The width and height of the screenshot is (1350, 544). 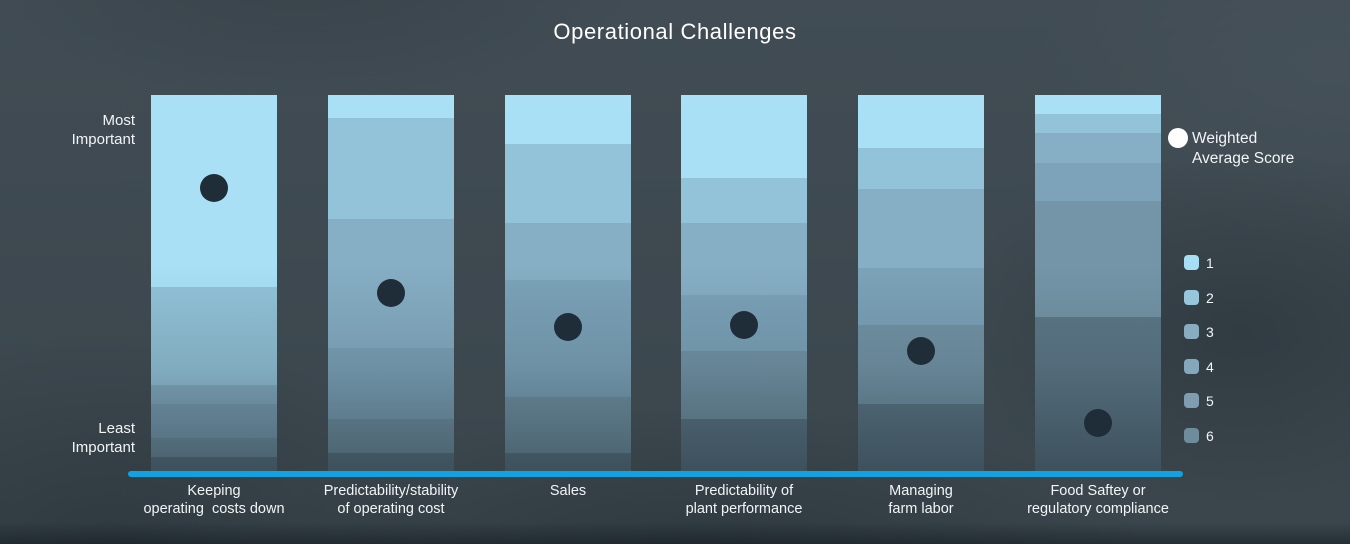 I want to click on x-axis-label-line: of operating cost, so click(x=391, y=508).